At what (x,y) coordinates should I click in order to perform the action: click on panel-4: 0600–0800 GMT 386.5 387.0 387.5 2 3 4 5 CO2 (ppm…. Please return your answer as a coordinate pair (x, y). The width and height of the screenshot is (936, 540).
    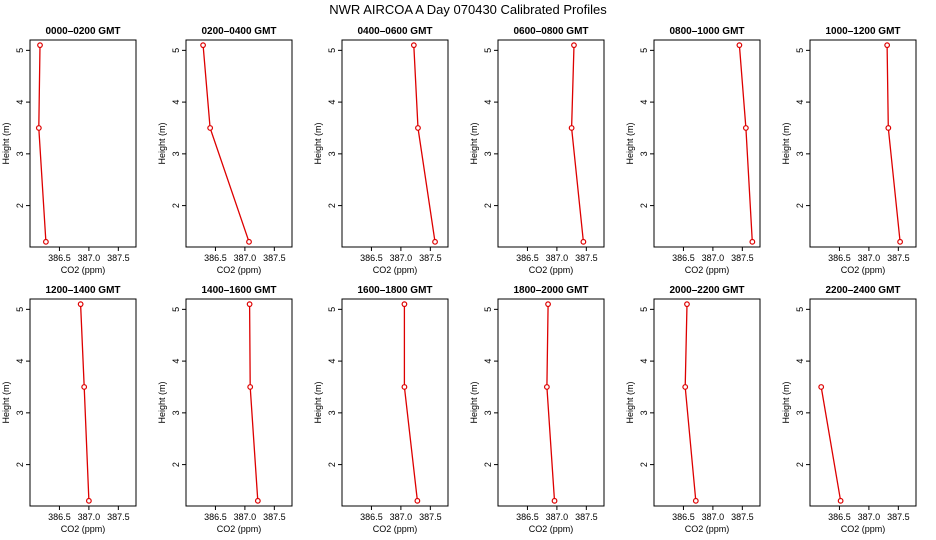
    Looking at the image, I should click on (537, 150).